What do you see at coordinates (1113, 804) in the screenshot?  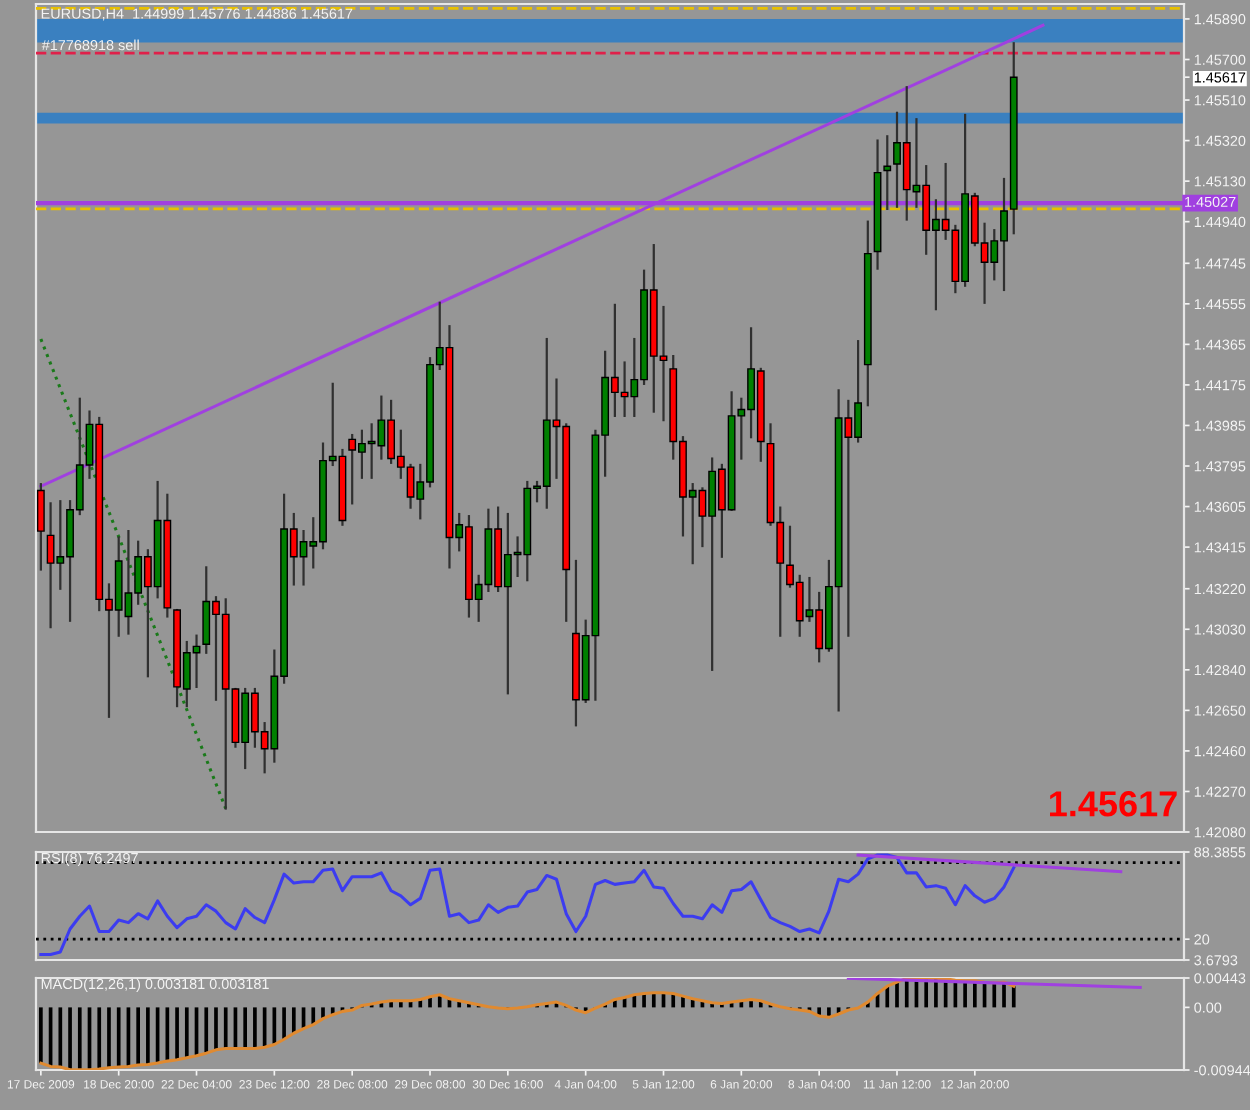 I see `annotation: 1.45617` at bounding box center [1113, 804].